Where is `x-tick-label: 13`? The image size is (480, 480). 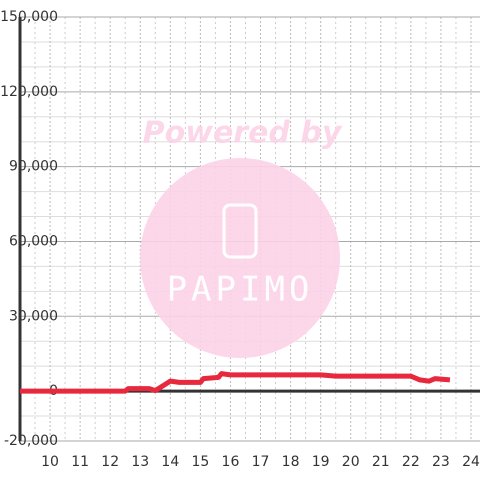 x-tick-label: 13 is located at coordinates (140, 462).